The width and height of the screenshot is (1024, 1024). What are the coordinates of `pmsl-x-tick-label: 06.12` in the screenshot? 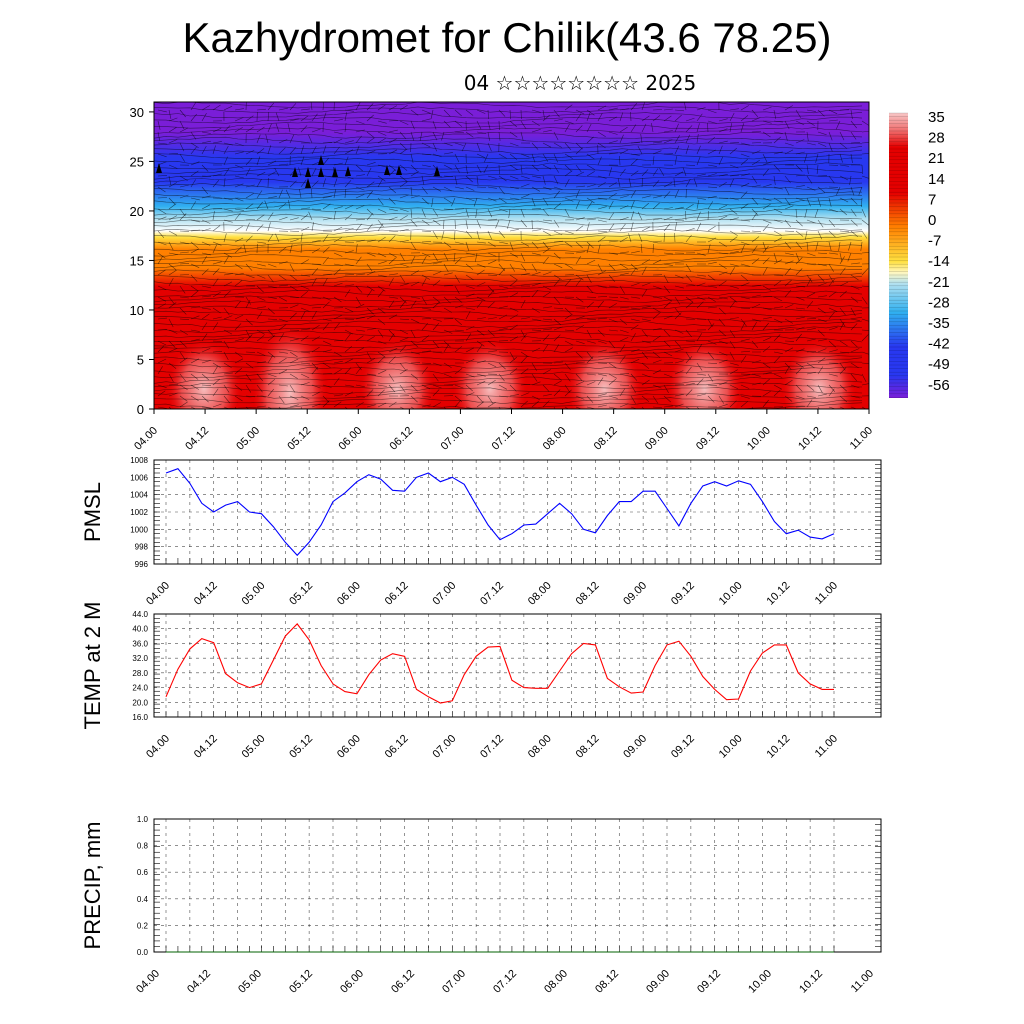 It's located at (397, 594).